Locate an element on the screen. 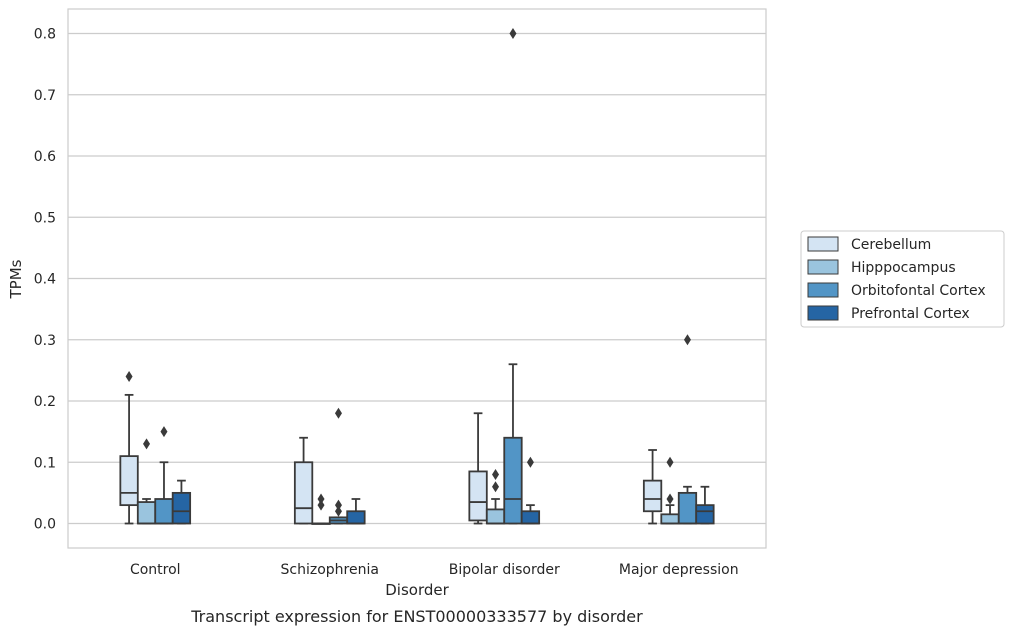 This screenshot has height=634, width=1014. legend-label: Prefrontal Cortex is located at coordinates (910, 314).